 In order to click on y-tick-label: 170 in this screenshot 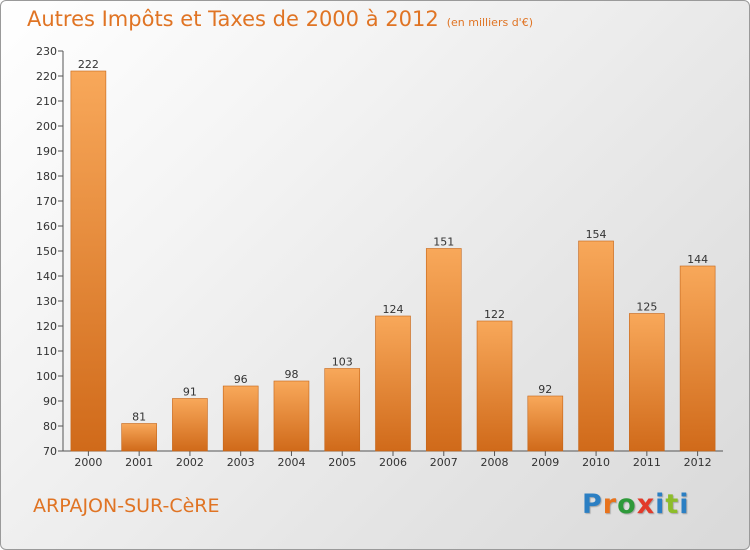, I will do `click(46, 201)`.